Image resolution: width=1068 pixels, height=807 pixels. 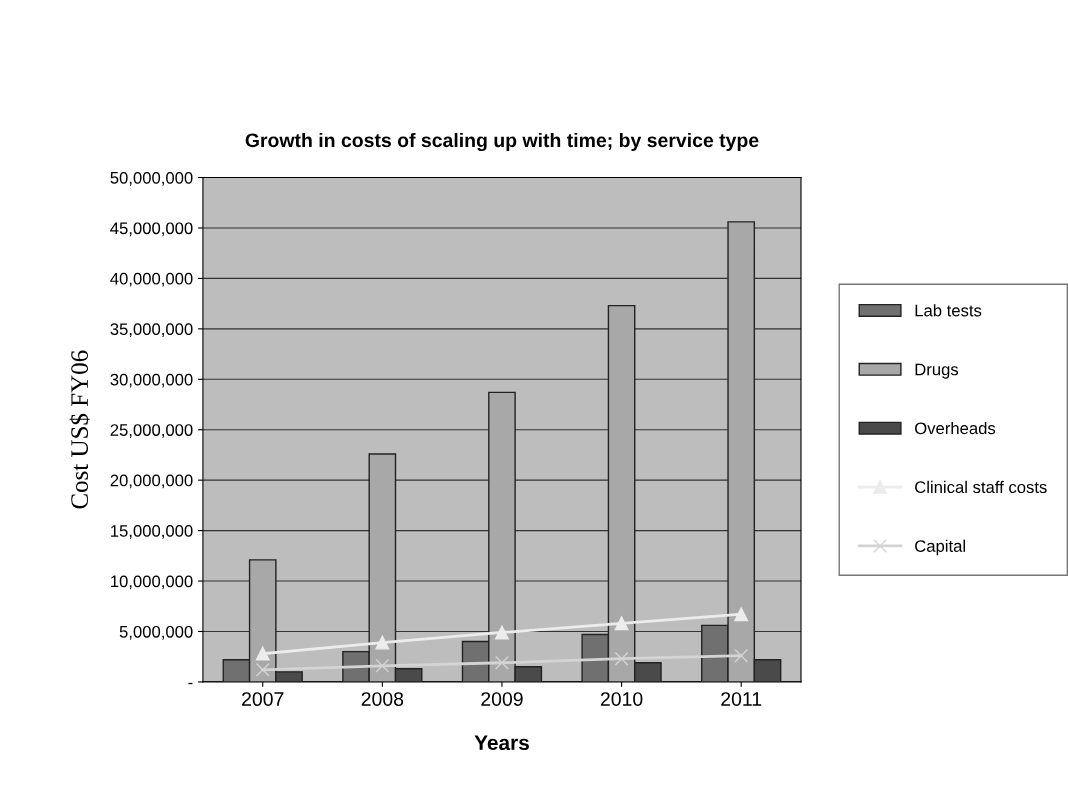 What do you see at coordinates (152, 532) in the screenshot?
I see `y-tick-label: 15,000,000` at bounding box center [152, 532].